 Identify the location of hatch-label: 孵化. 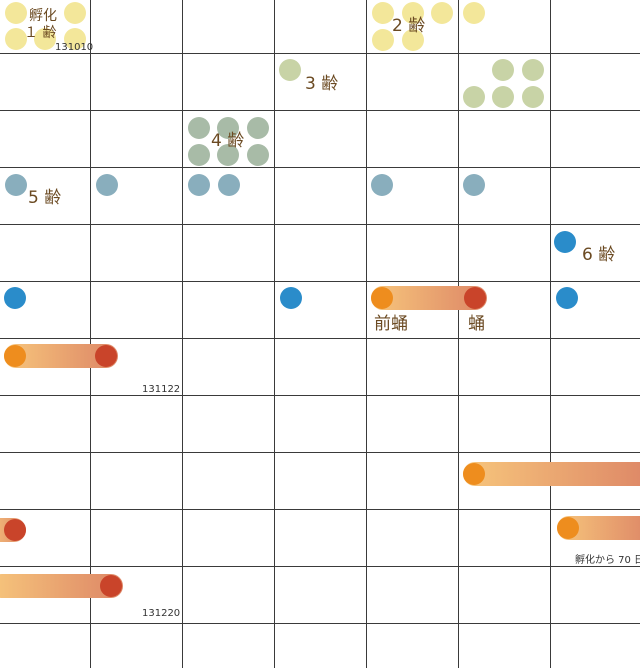
(43, 16).